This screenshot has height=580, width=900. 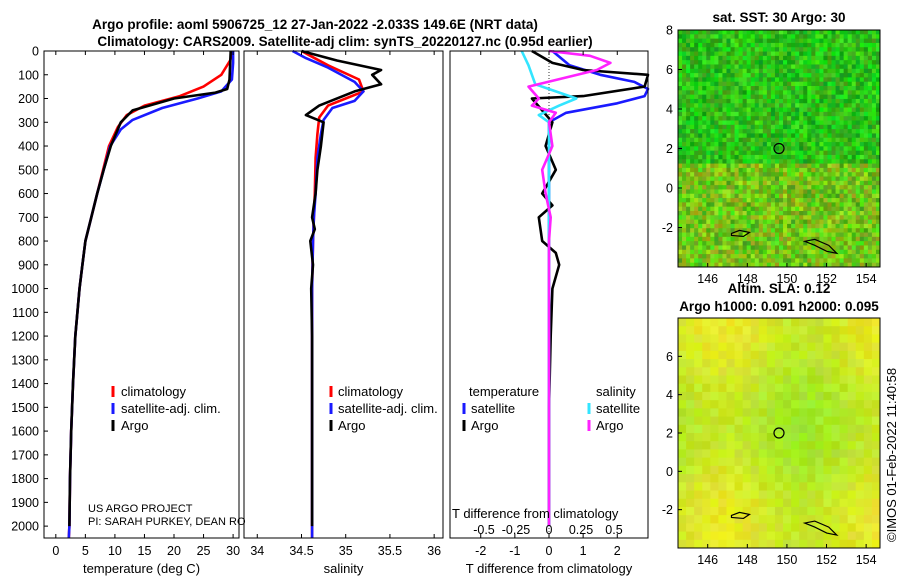 I want to click on y-tick-label: 100, so click(x=28, y=75).